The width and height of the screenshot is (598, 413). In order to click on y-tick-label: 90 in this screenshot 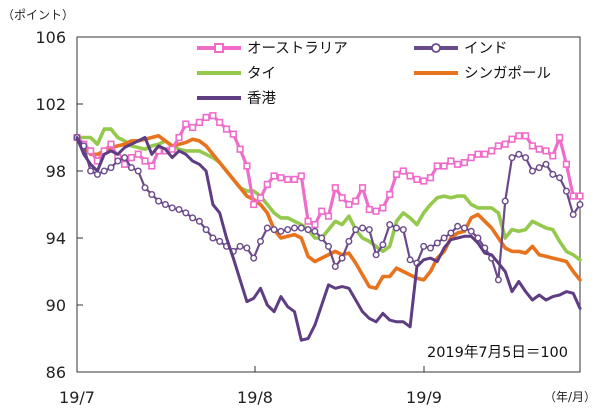, I will do `click(56, 305)`.